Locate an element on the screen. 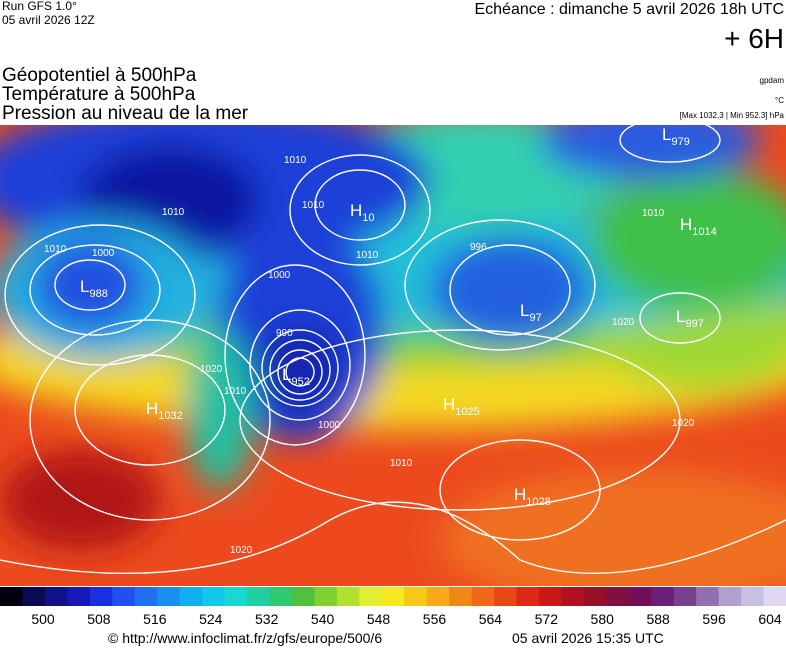  center-value: 952 is located at coordinates (300, 382).